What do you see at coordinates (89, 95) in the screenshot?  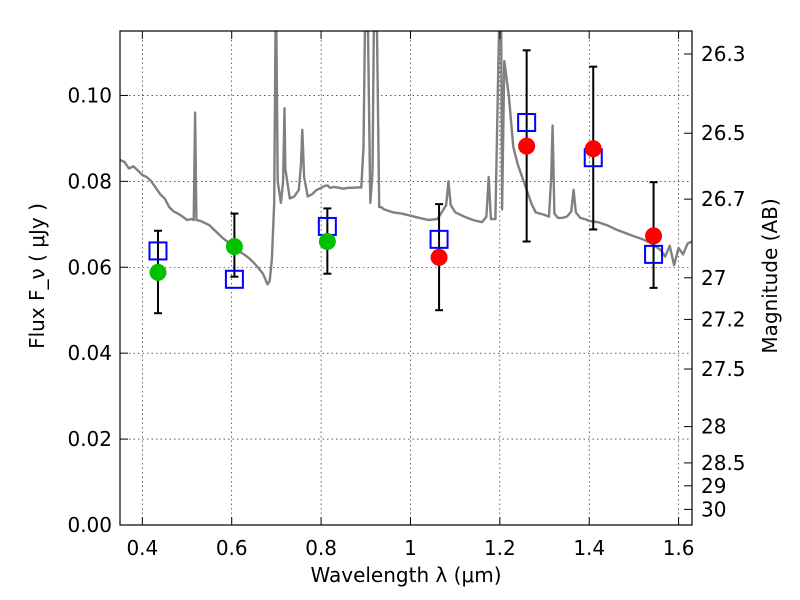 I see `y-tick-label: 0.10` at bounding box center [89, 95].